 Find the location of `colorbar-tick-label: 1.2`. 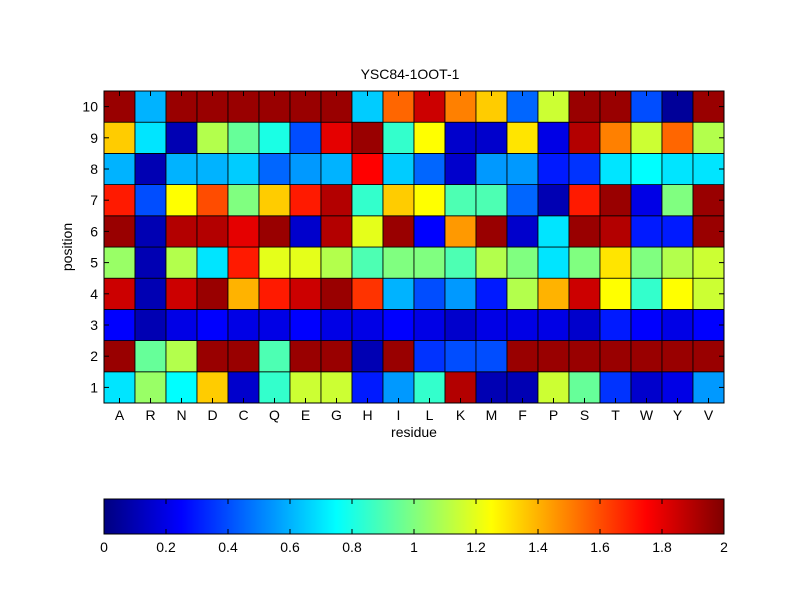

colorbar-tick-label: 1.2 is located at coordinates (476, 547).